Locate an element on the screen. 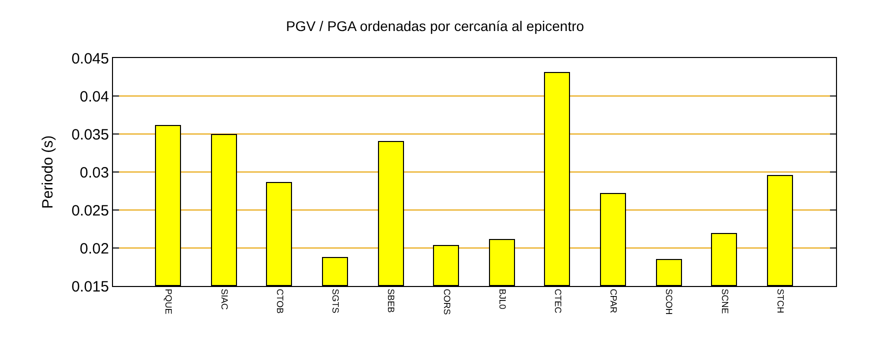 This screenshot has height=350, width=870. y-tick-label: 0.03 is located at coordinates (94, 173).